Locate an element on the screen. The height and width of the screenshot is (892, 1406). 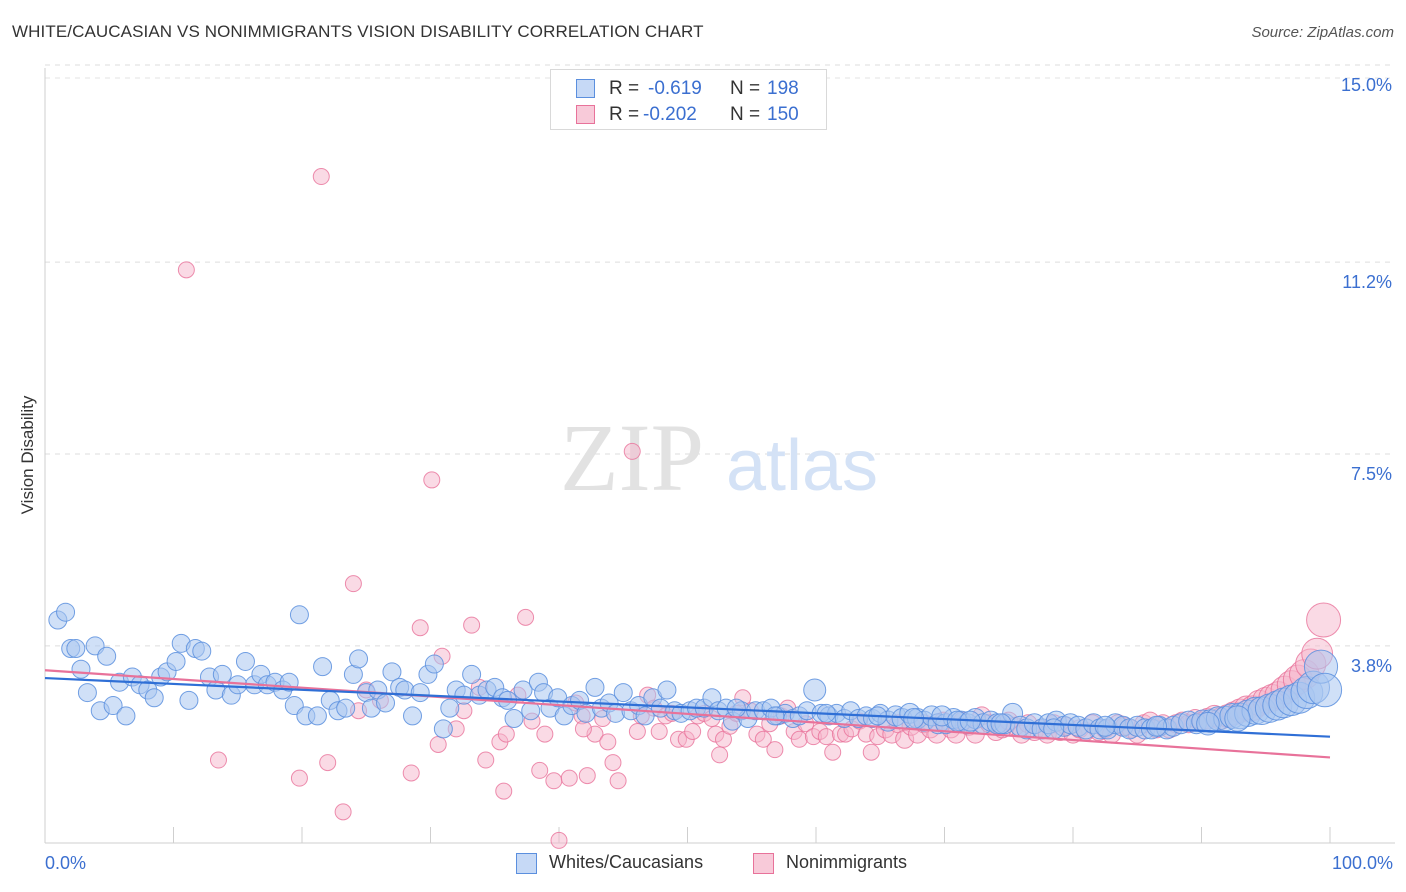
y-axis-label: Vision Disability is located at coordinates (27, 455).